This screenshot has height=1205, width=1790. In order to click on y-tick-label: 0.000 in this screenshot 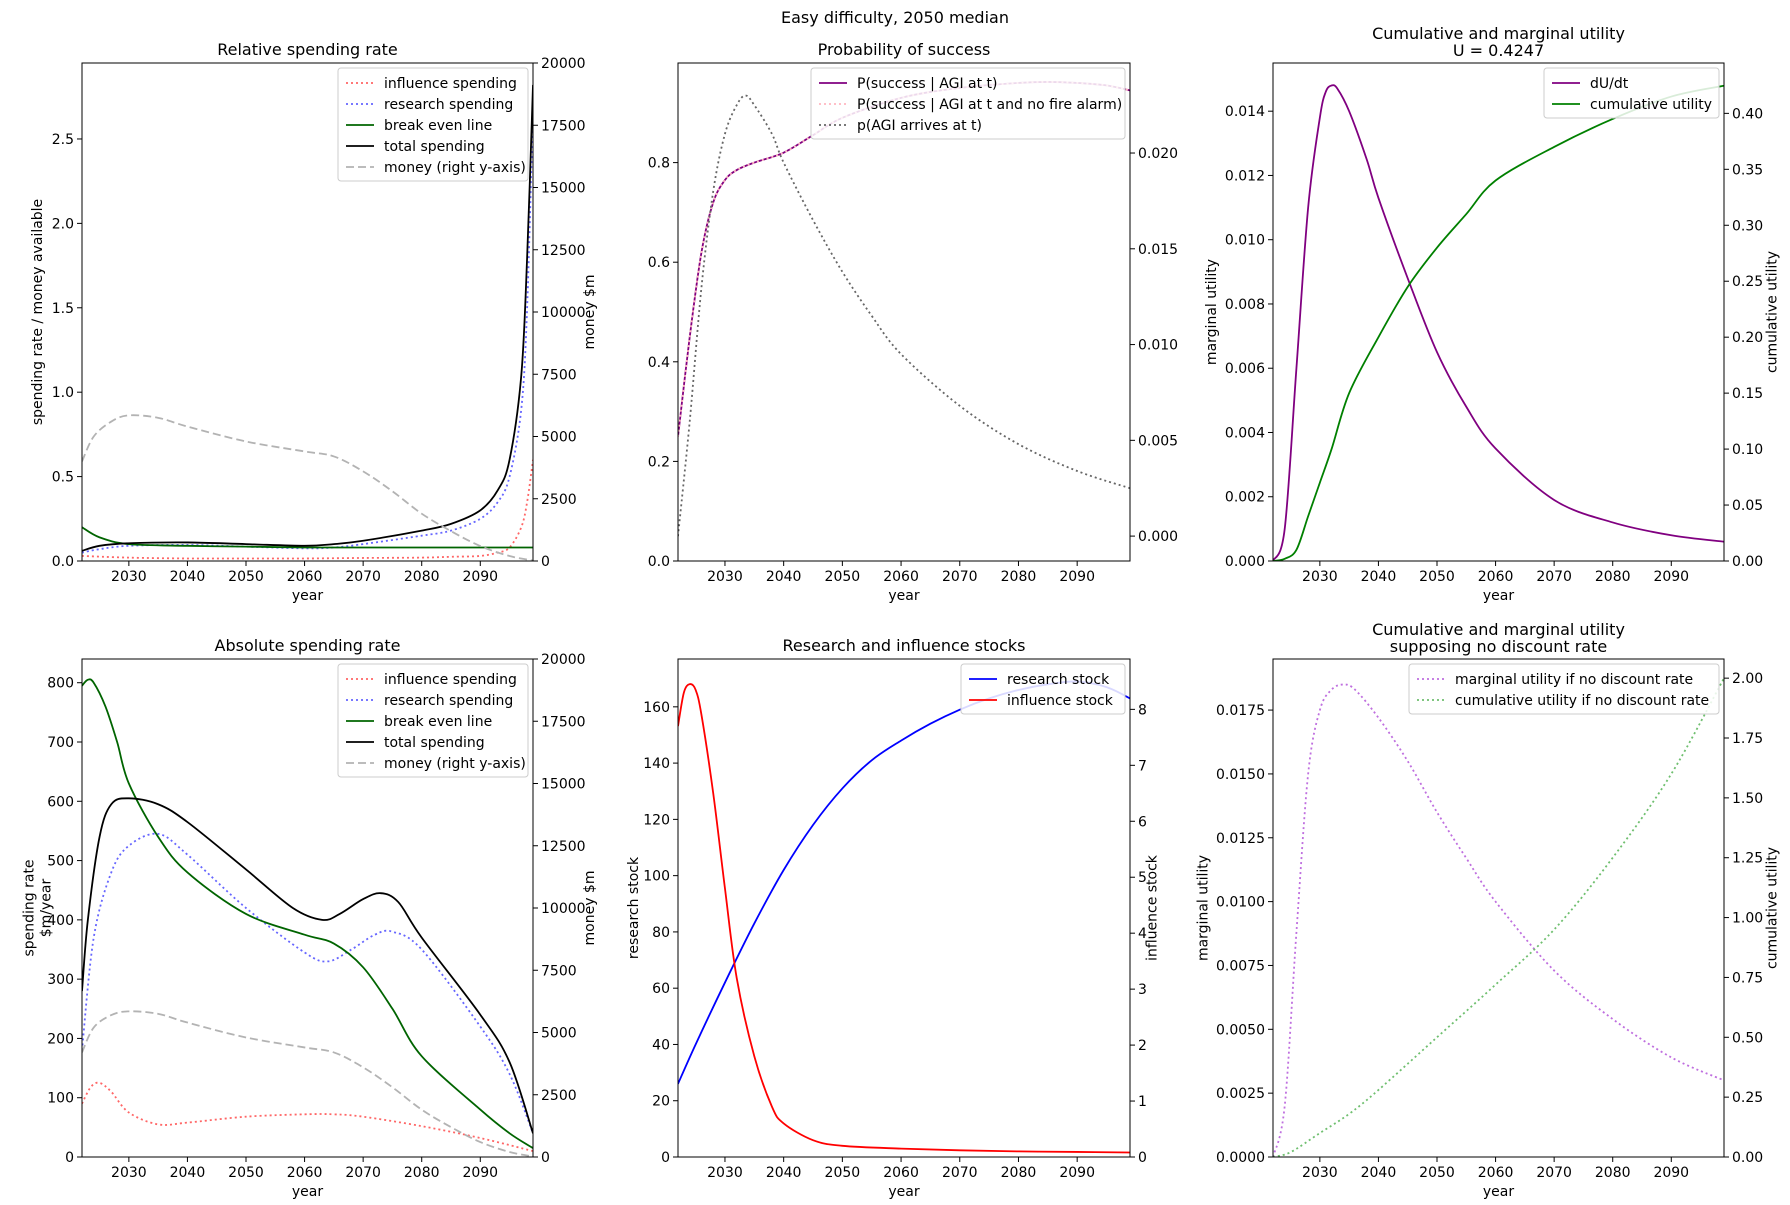, I will do `click(1245, 562)`.